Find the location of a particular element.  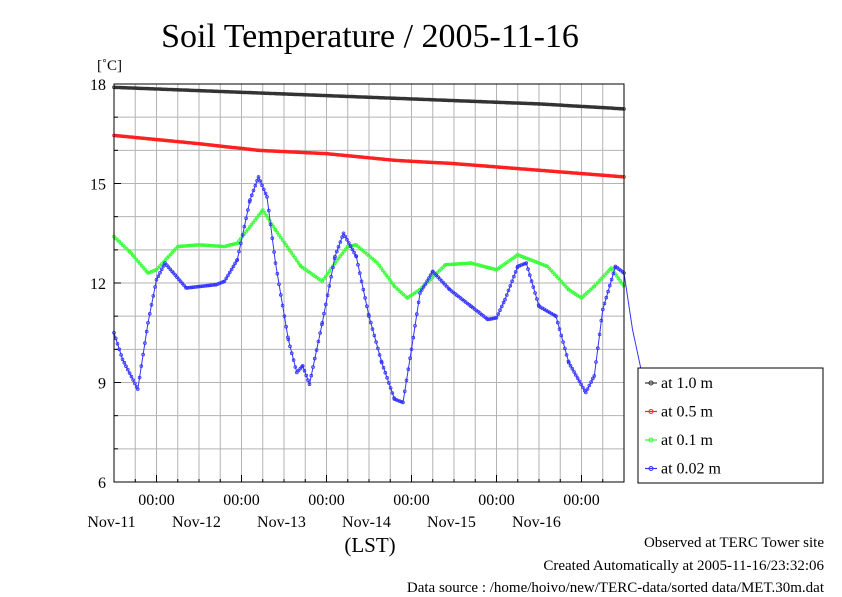

chart-title: Soil Temperature / 2005-11-16 is located at coordinates (370, 36).